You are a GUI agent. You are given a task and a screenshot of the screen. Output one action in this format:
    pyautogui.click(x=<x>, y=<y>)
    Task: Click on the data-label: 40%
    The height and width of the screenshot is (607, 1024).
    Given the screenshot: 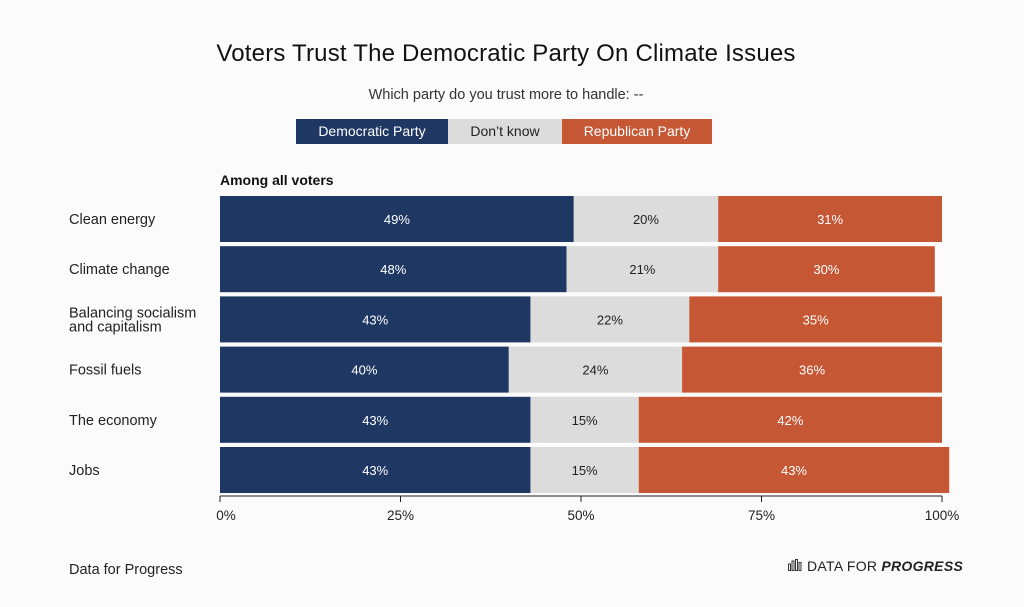 What is the action you would take?
    pyautogui.click(x=364, y=370)
    